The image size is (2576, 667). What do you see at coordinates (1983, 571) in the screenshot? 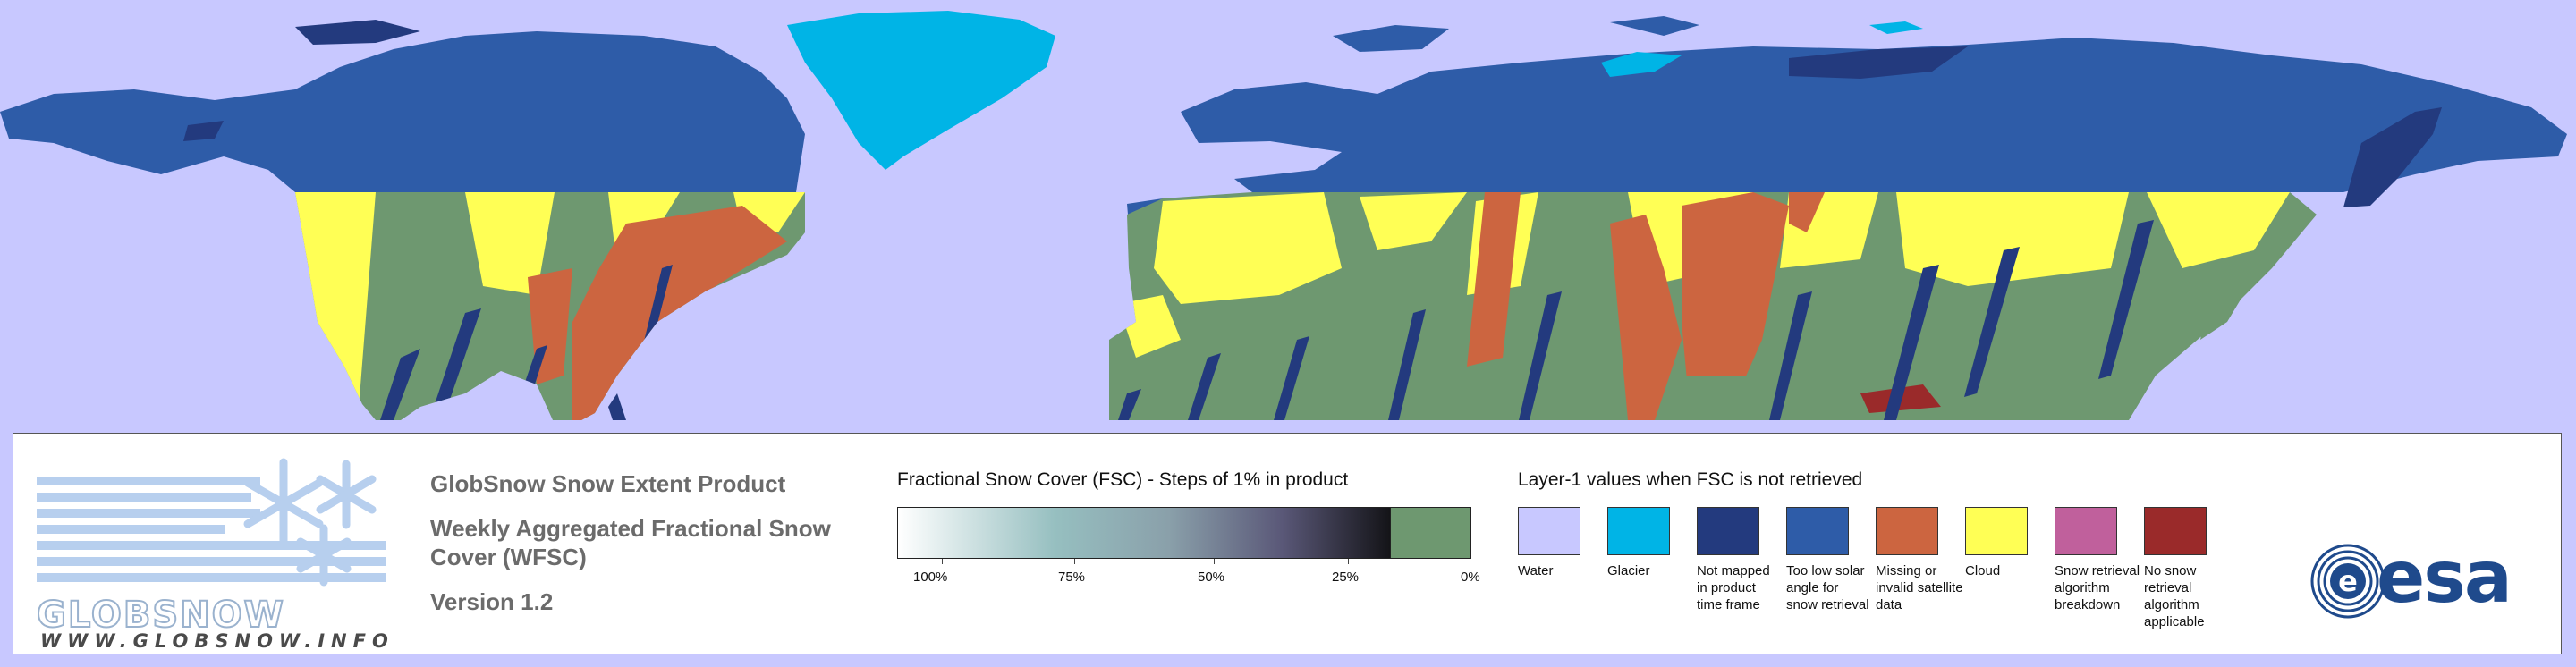
I see `legend-label-cloud: Cloud` at bounding box center [1983, 571].